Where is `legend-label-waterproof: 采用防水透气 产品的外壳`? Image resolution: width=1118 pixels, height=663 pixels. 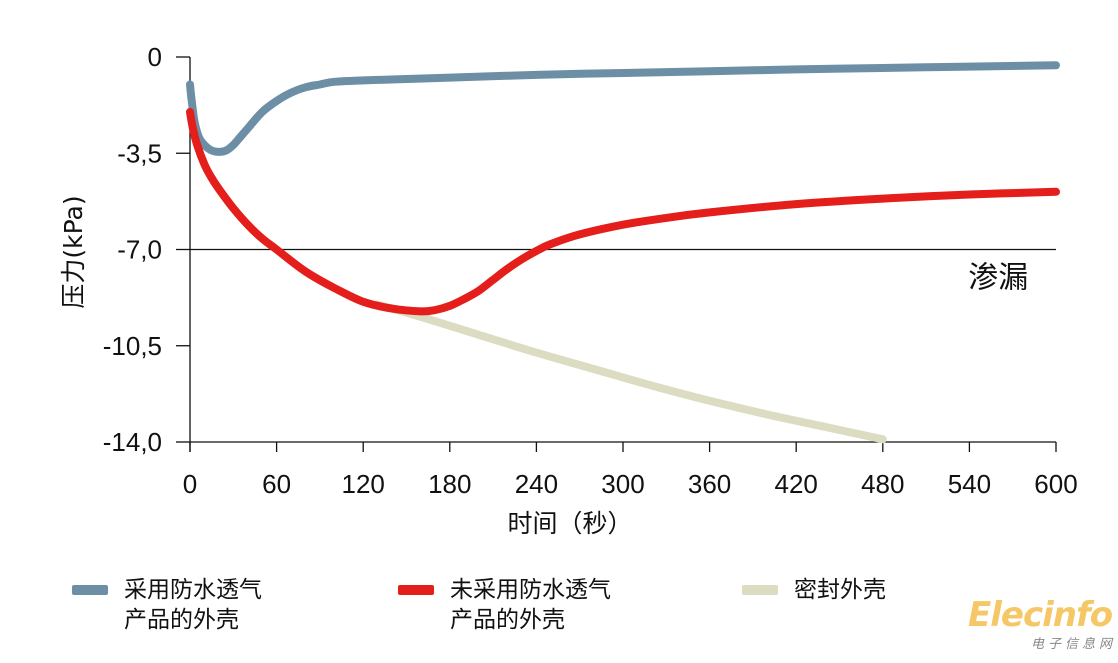
legend-label-waterproof: 采用防水透气 产品的外壳 is located at coordinates (193, 605).